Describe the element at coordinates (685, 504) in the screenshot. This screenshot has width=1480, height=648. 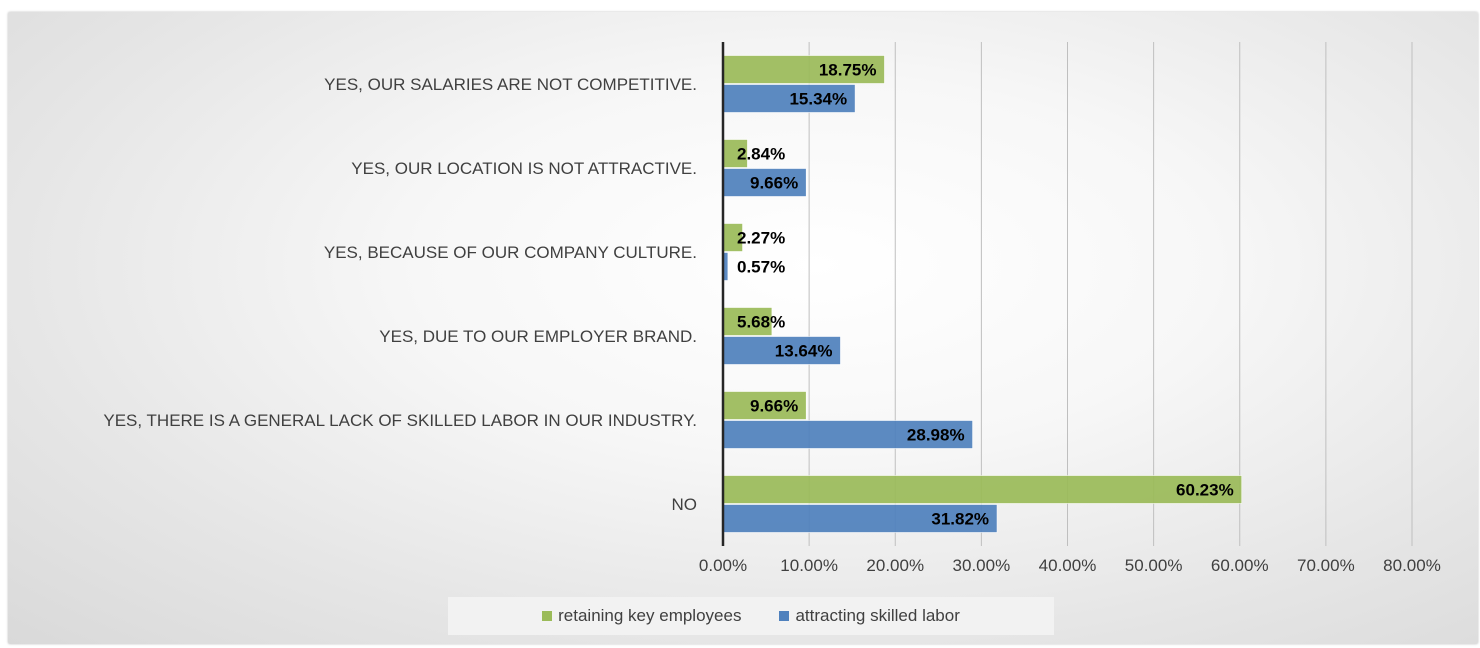
I see `category-label: NO` at that location.